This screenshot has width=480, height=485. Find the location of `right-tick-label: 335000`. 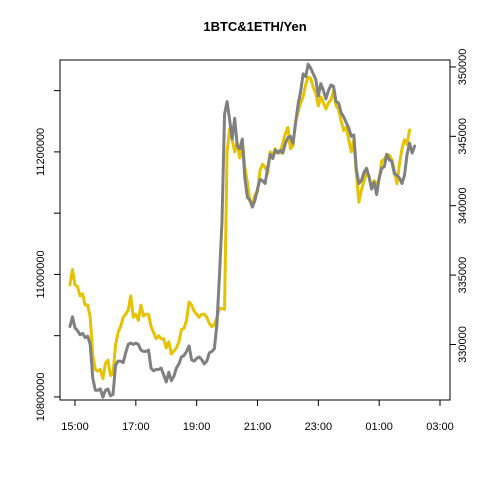

right-tick-label: 335000 is located at coordinates (463, 275).